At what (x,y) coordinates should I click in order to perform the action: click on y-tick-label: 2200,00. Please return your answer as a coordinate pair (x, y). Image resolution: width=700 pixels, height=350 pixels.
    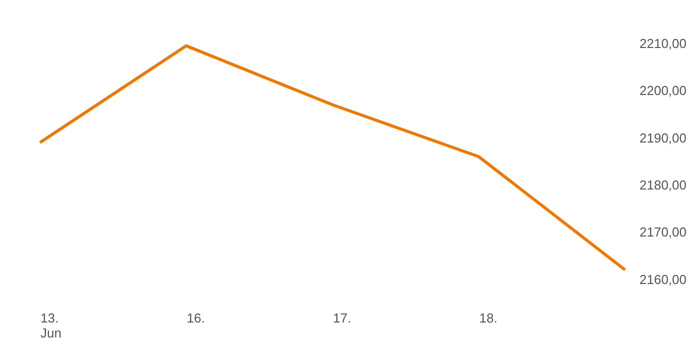
    Looking at the image, I should click on (663, 90).